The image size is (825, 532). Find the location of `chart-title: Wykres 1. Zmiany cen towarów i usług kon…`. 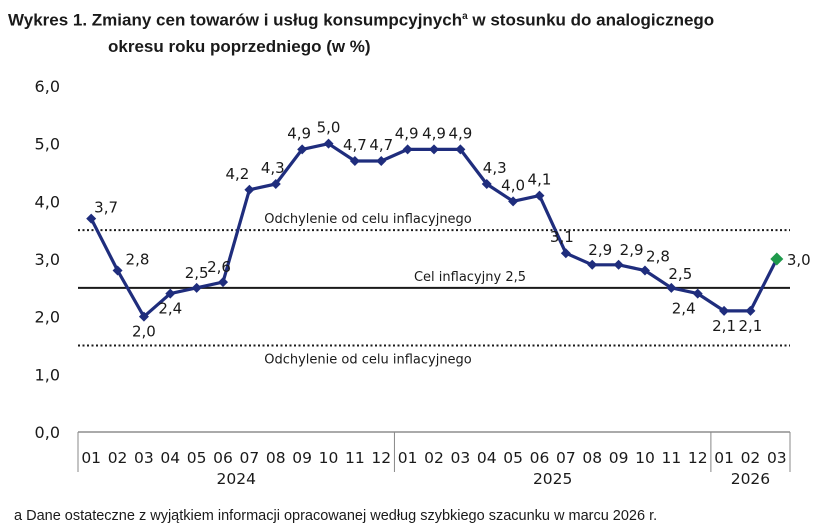

chart-title: Wykres 1. Zmiany cen towarów i usług kon… is located at coordinates (361, 32).